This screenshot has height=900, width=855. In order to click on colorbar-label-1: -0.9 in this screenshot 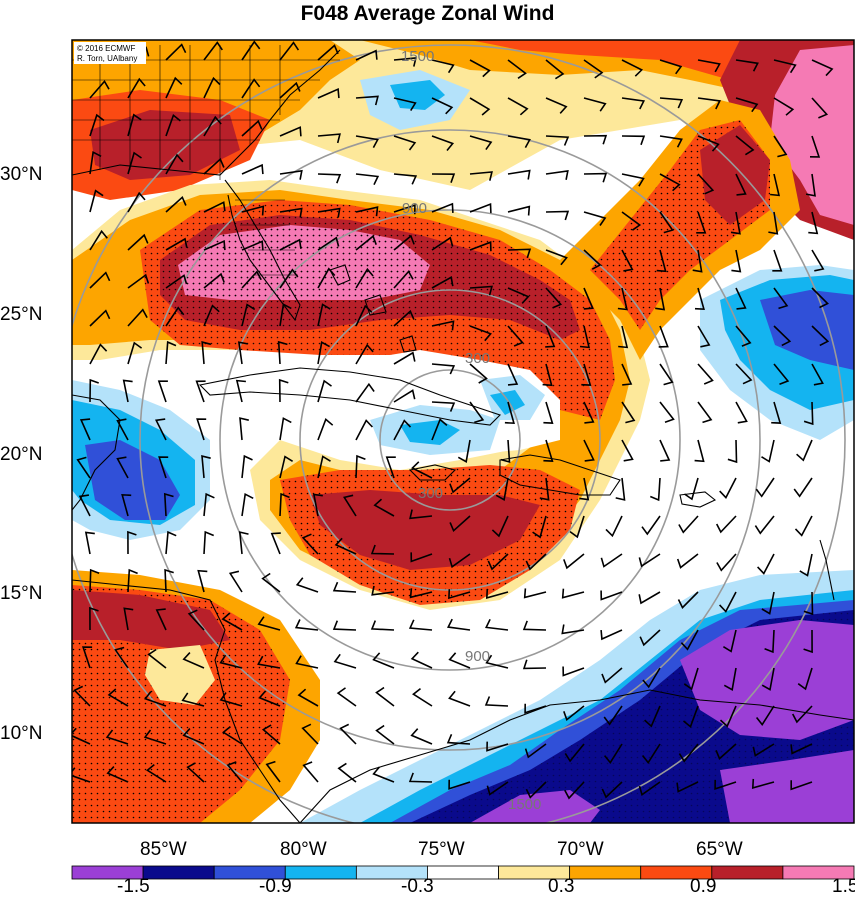, I will do `click(275, 886)`.